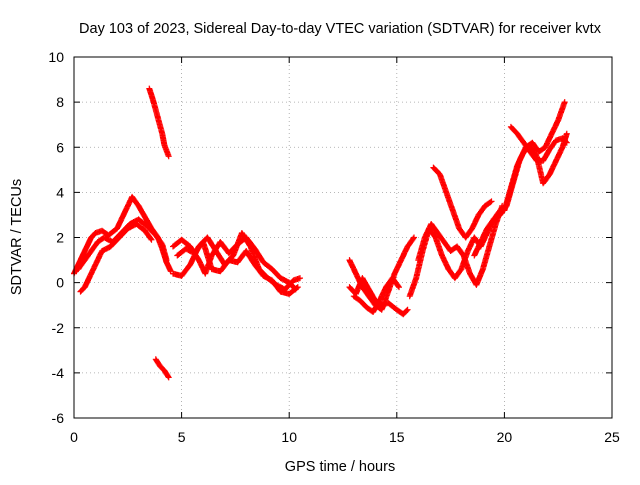 Image resolution: width=640 pixels, height=485 pixels. What do you see at coordinates (60, 102) in the screenshot?
I see `y-tick-label: 8` at bounding box center [60, 102].